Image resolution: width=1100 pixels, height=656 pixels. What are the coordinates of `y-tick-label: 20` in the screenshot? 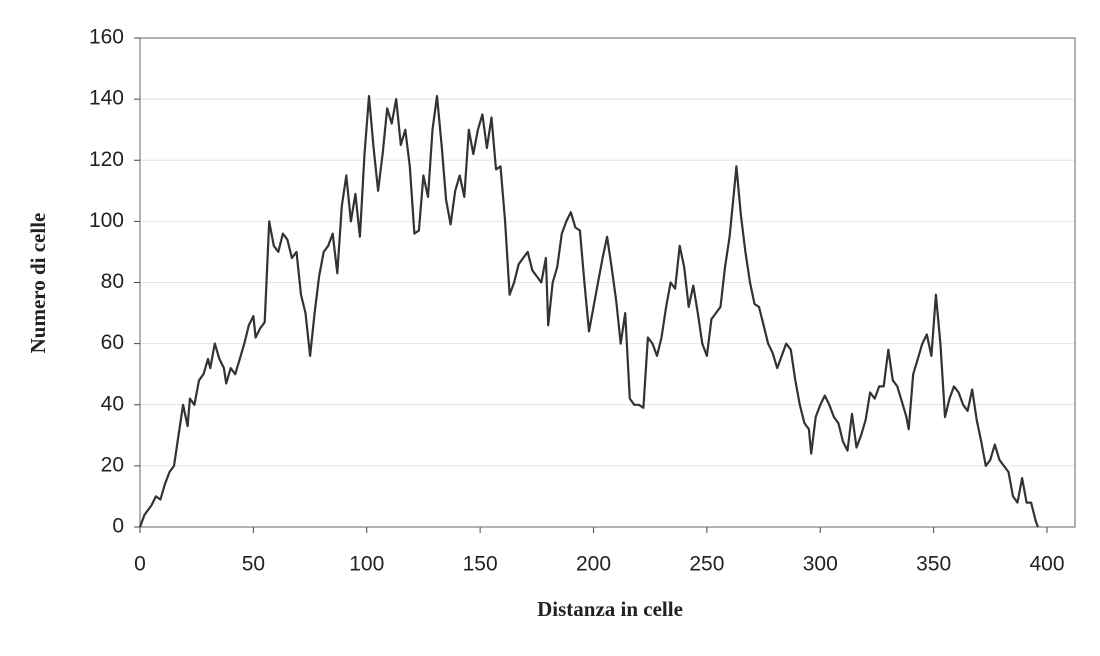 It's located at (112, 464).